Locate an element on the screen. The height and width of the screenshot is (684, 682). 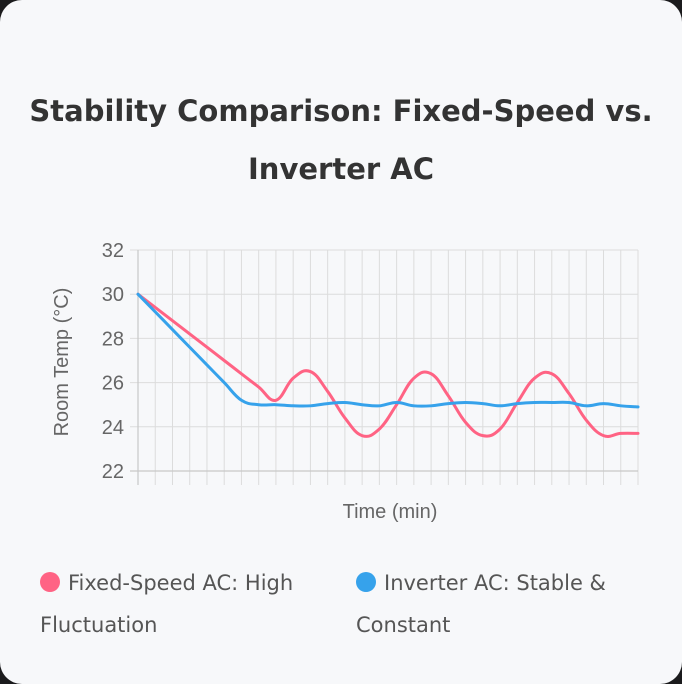
y-tick-label: 28 is located at coordinates (113, 339).